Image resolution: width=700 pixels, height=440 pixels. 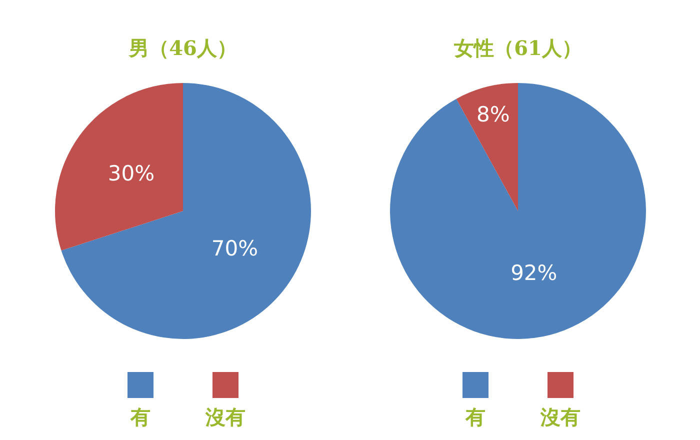 I want to click on data-label: 92%, so click(x=534, y=272).